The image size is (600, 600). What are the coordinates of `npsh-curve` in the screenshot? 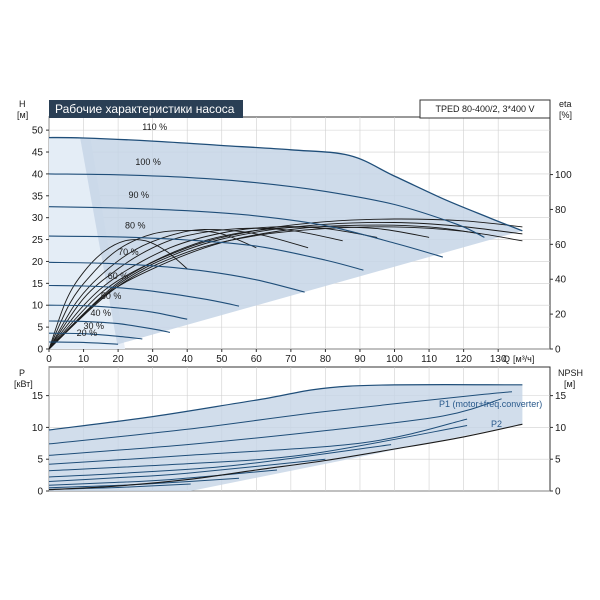 It's located at (285, 457).